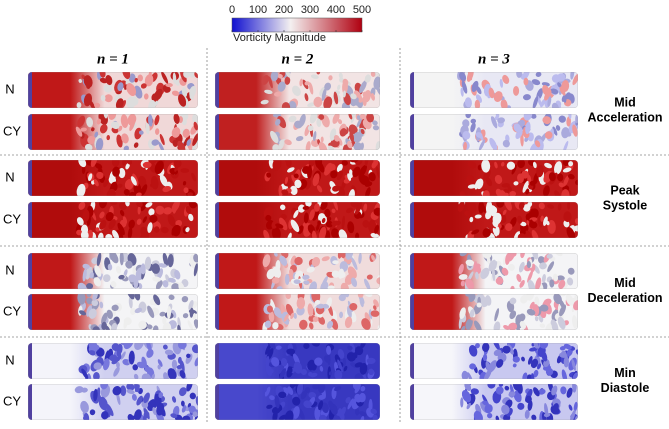 This screenshot has height=429, width=669. What do you see at coordinates (232, 10) in the screenshot?
I see `colorbar-tick-label: 0` at bounding box center [232, 10].